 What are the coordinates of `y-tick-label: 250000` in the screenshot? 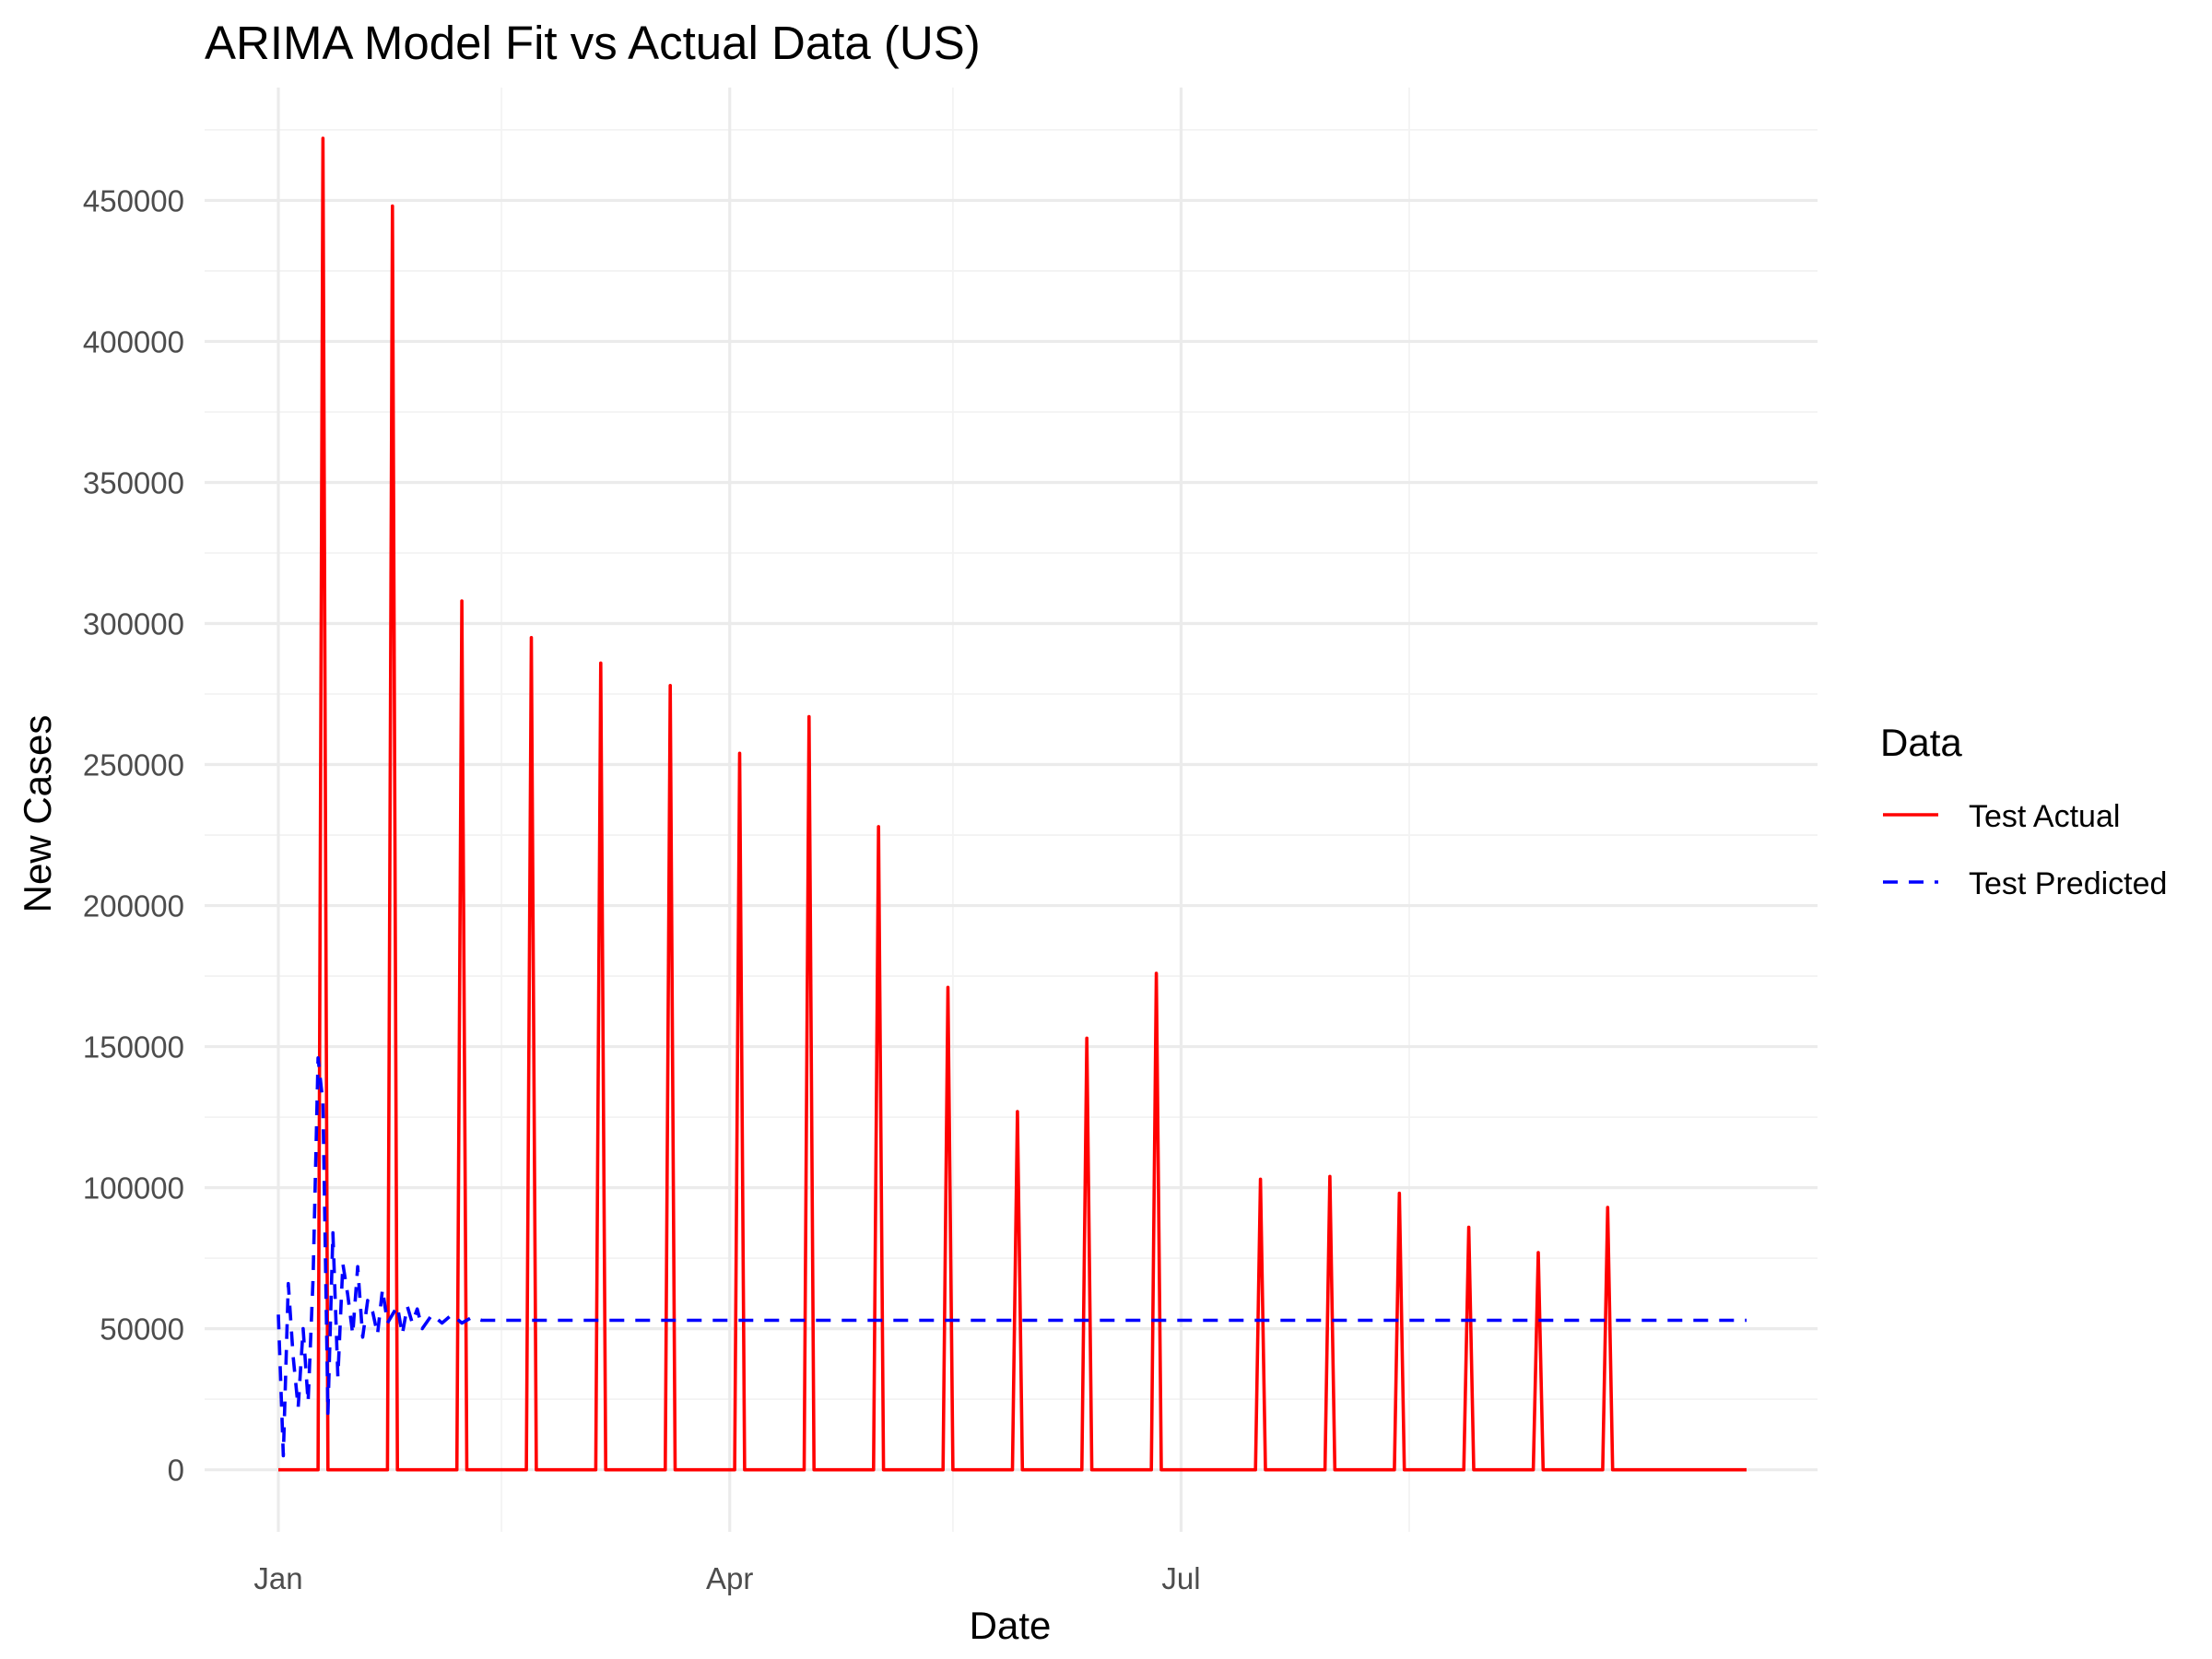 It's located at (133, 765).